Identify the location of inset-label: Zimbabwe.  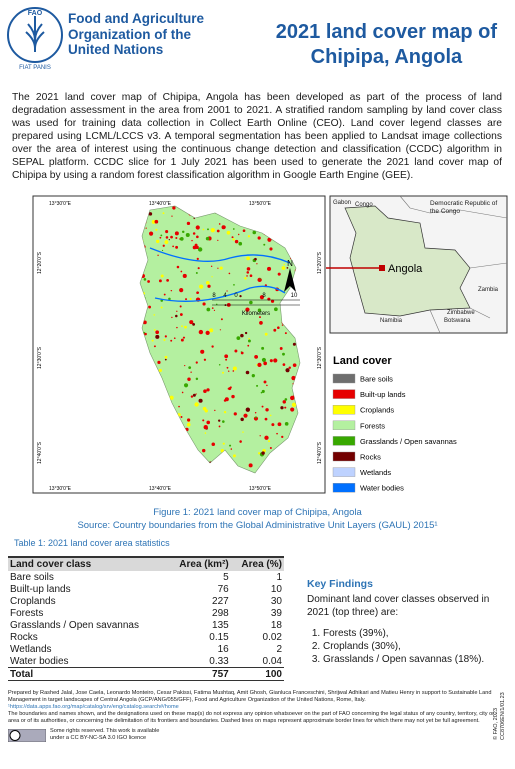
(461, 313).